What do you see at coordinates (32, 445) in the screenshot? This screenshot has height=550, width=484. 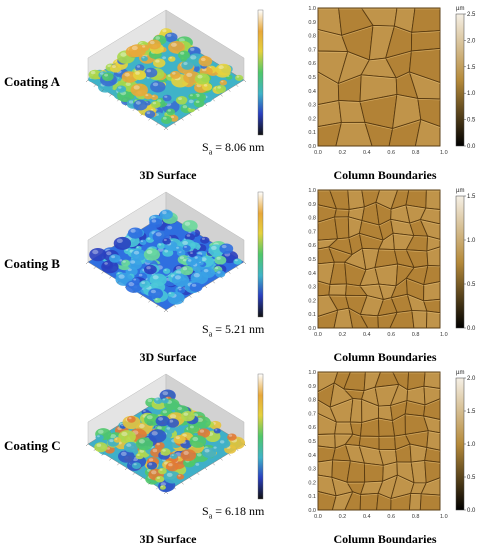 I see `coating-label: Coating C` at bounding box center [32, 445].